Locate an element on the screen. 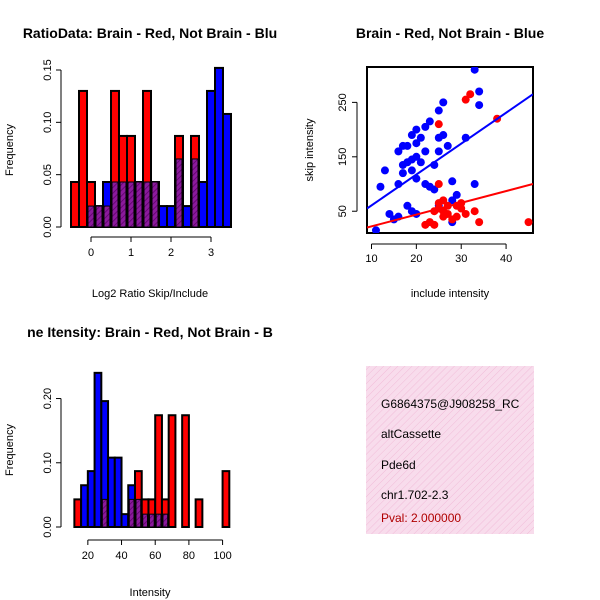  scatter-x-tick-label: 40 is located at coordinates (506, 259).